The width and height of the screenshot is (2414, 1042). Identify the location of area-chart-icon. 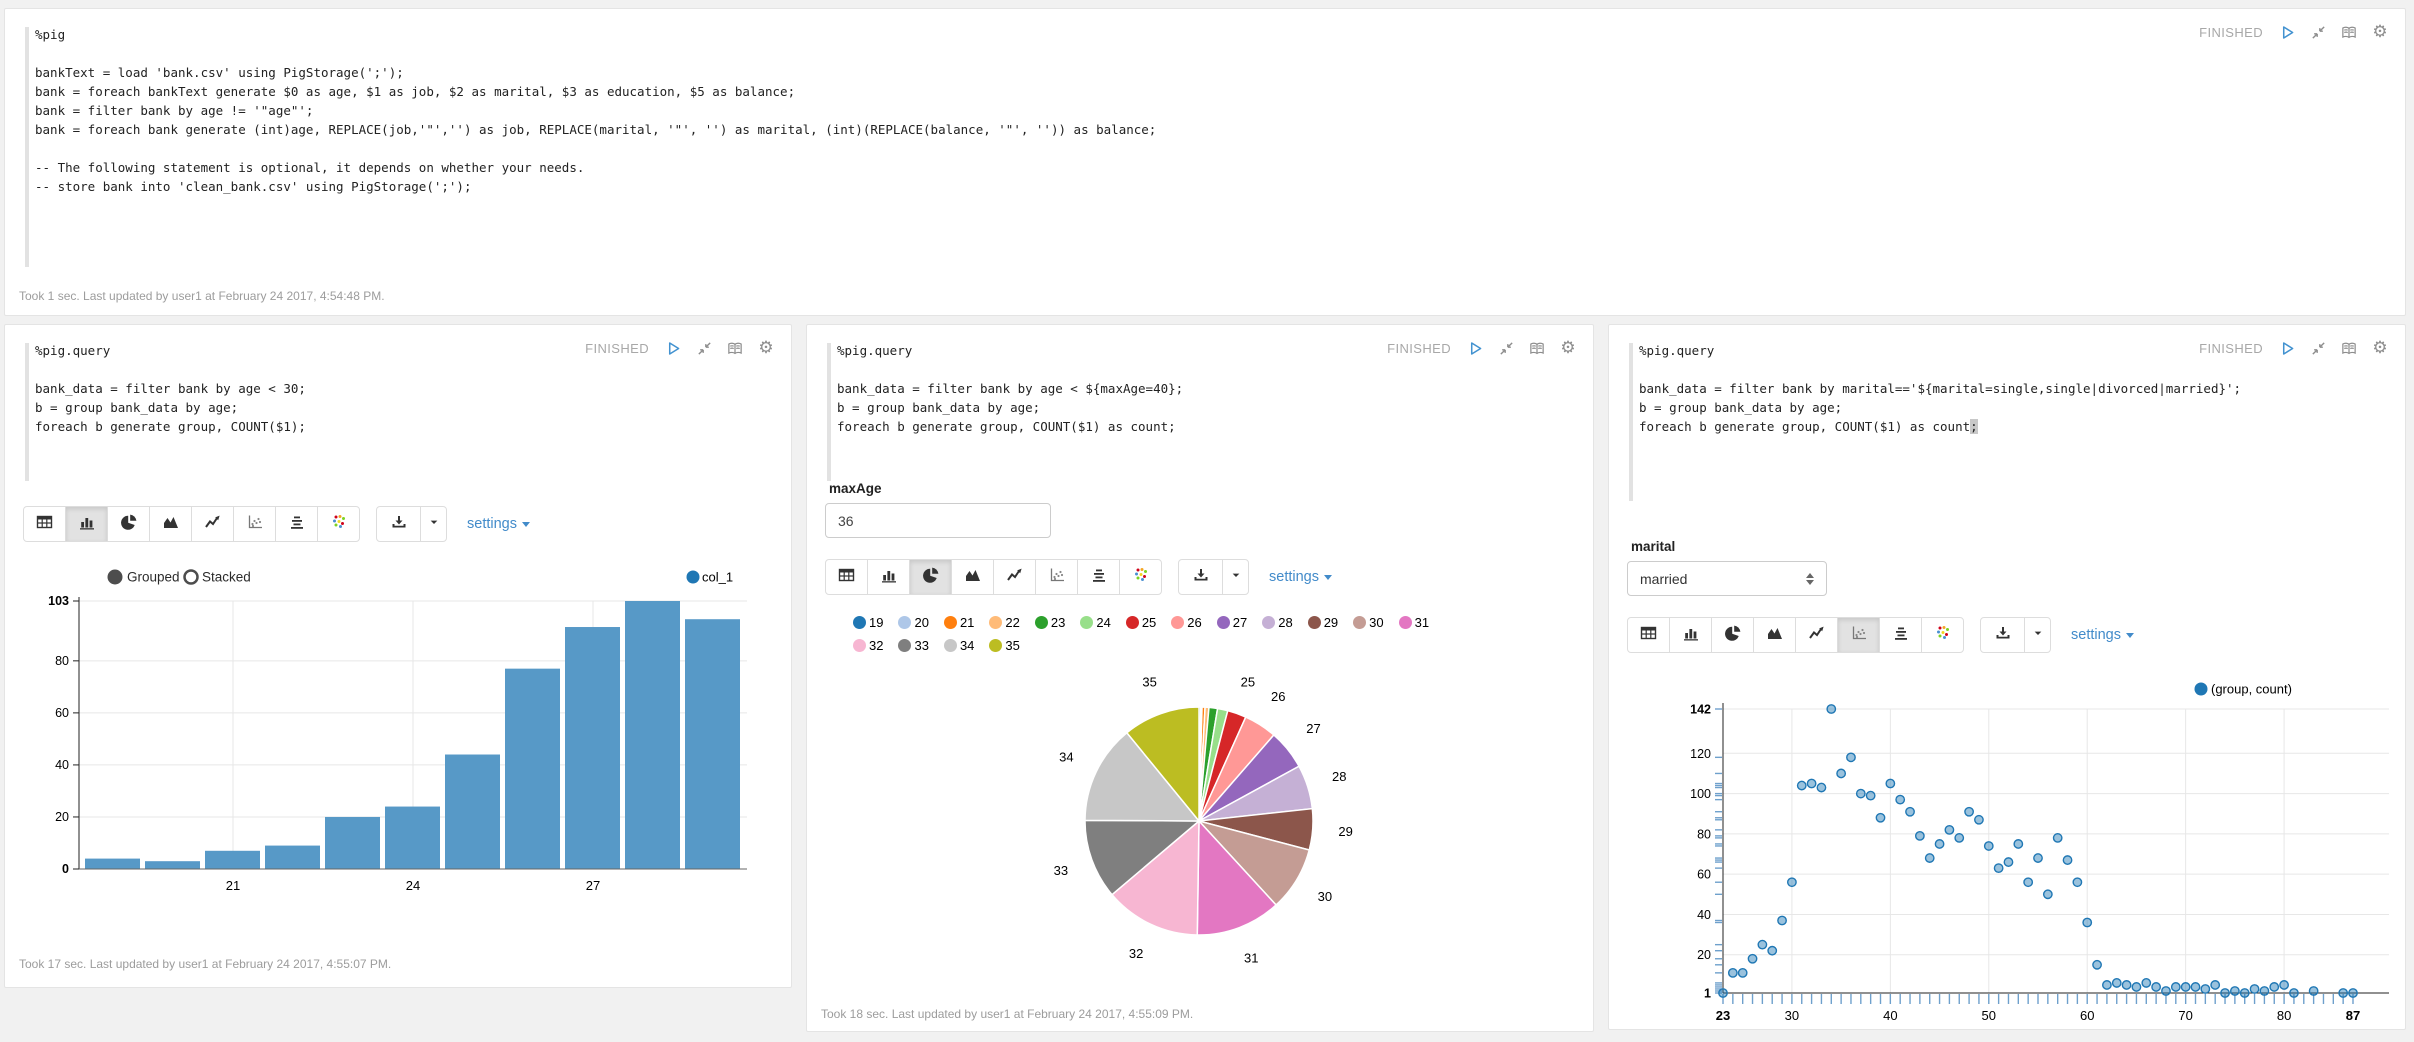
(1775, 635).